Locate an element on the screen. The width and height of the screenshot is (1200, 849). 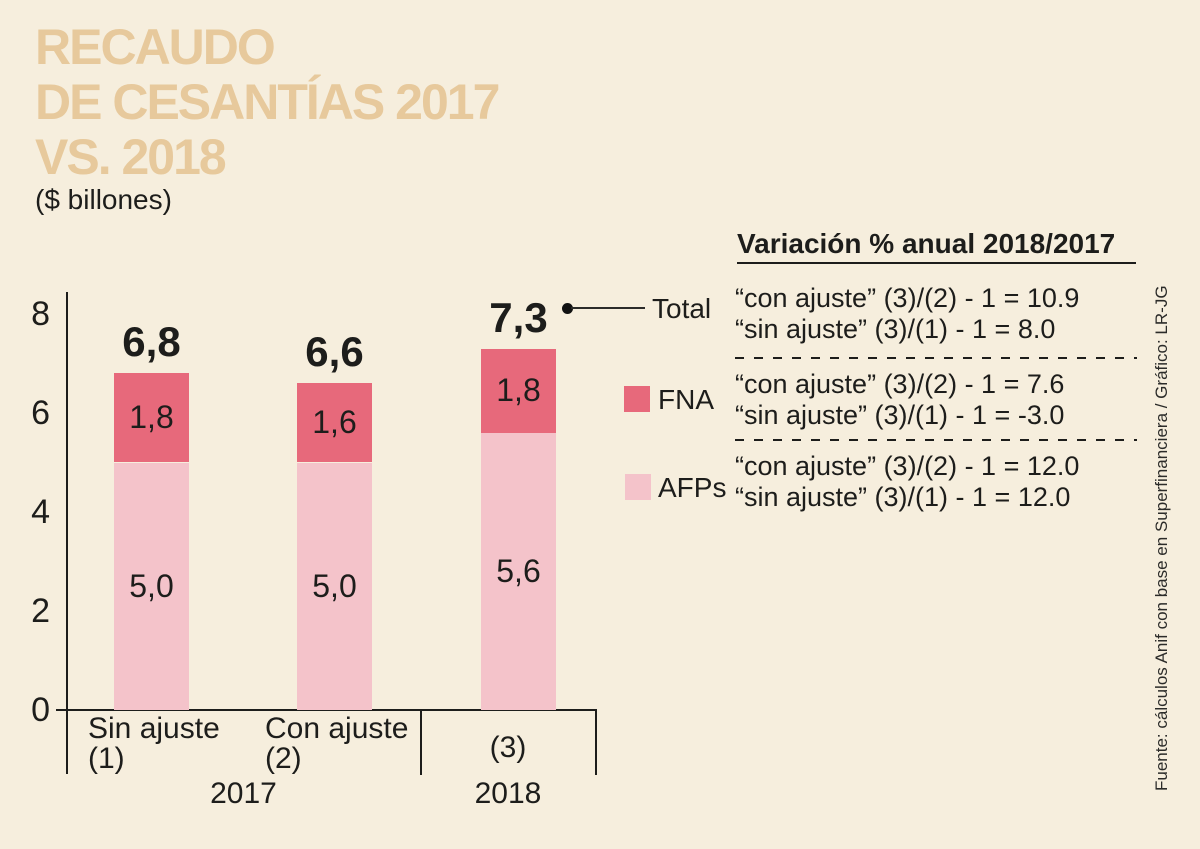
bar2-afps-segment: 5,0 is located at coordinates (334, 586).